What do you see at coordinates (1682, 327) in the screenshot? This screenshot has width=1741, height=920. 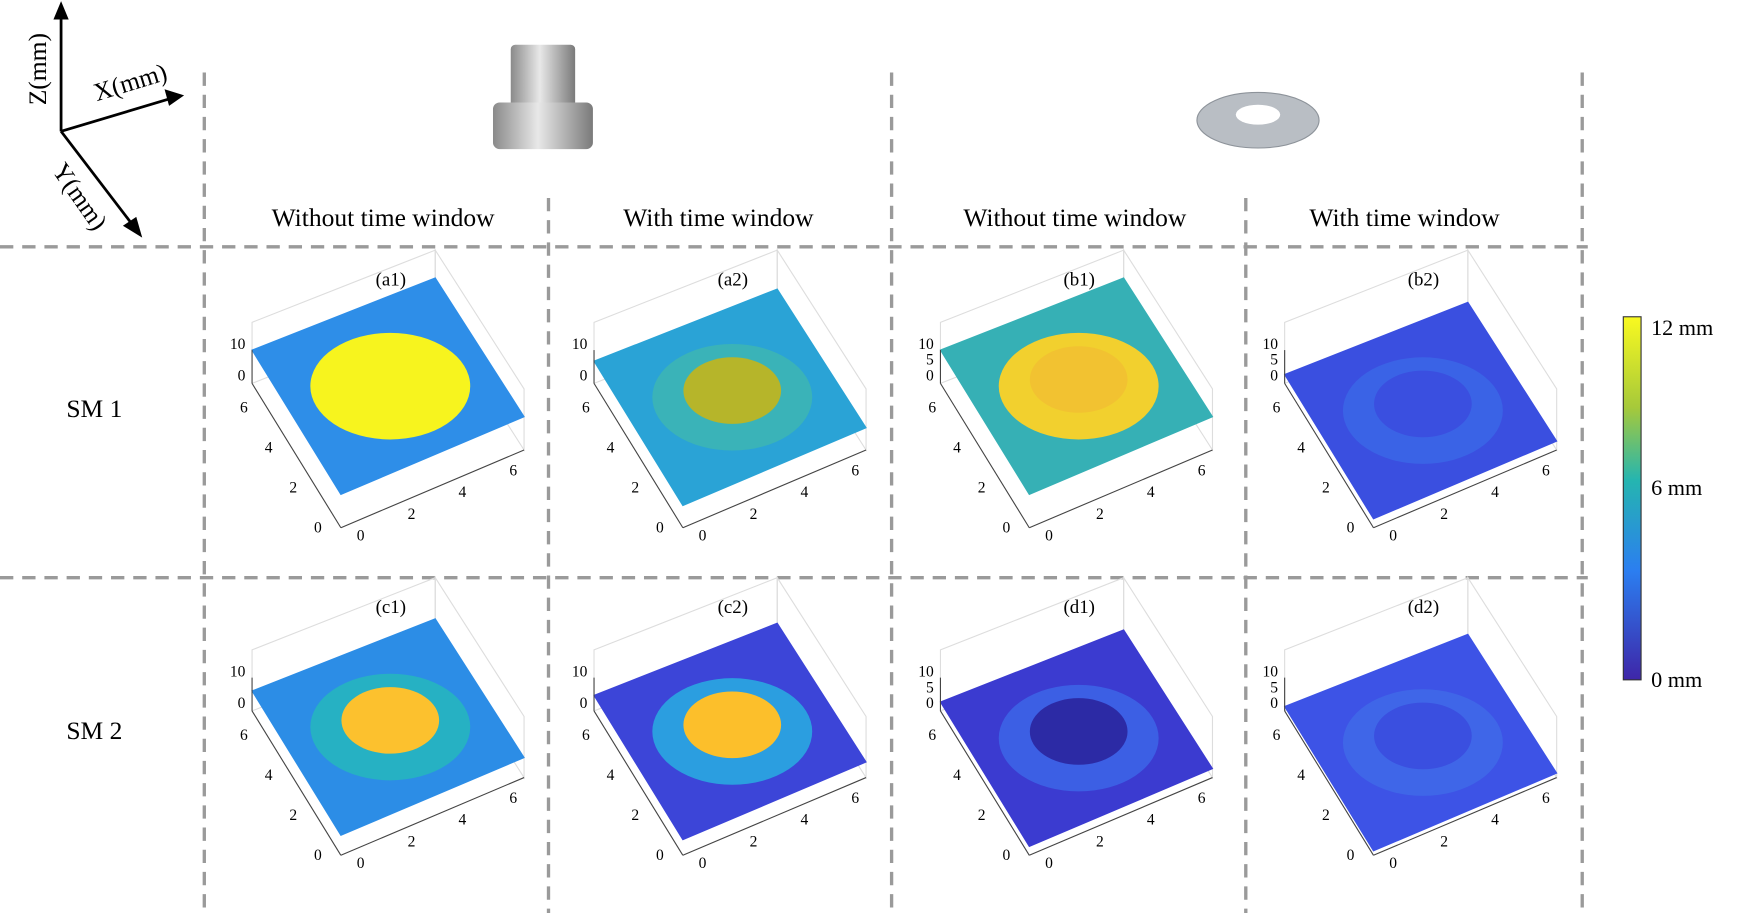 I see `colorbar-label: 12 mm` at bounding box center [1682, 327].